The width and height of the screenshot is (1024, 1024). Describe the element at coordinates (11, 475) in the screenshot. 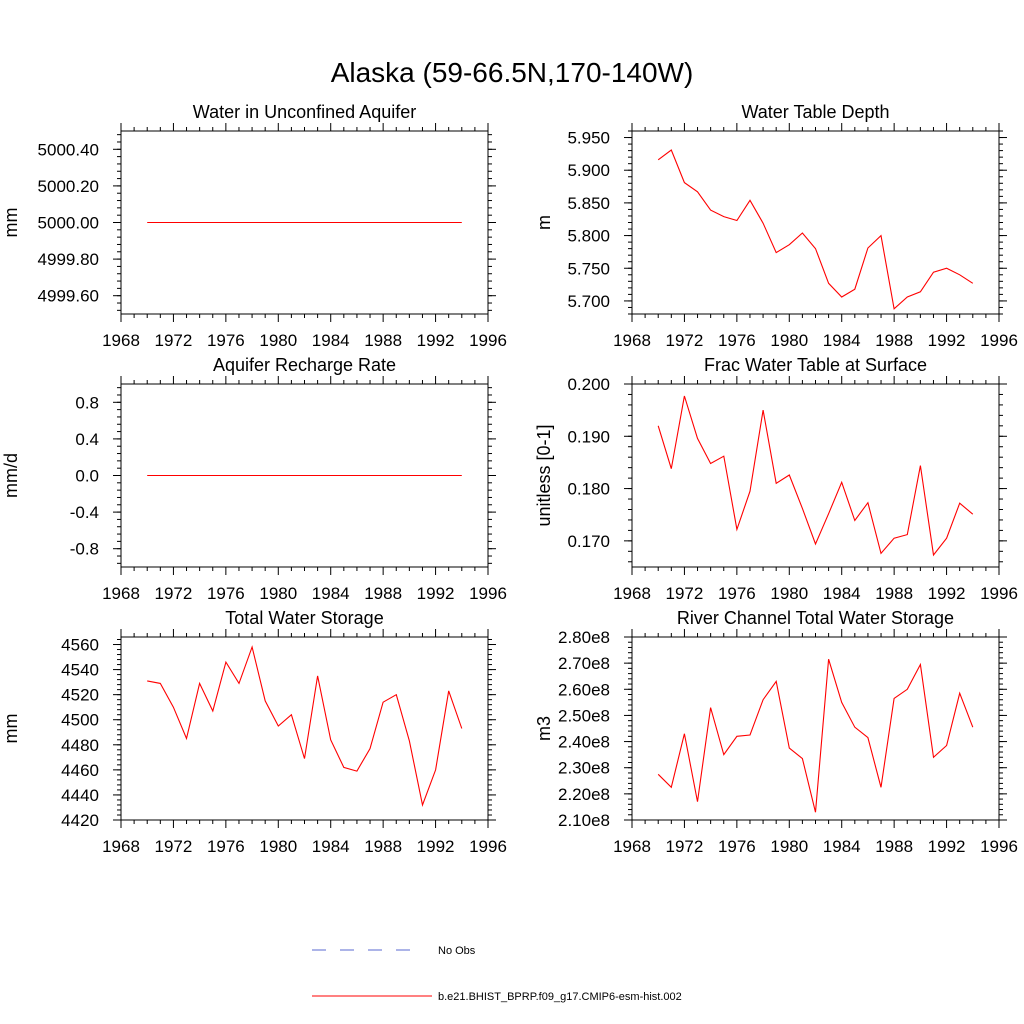

I see `y-axis-label: mm/d` at that location.